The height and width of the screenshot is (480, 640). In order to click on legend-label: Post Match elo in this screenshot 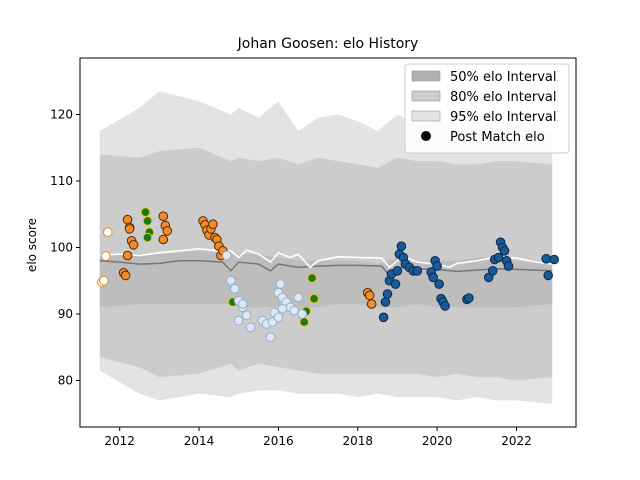, I will do `click(497, 137)`.